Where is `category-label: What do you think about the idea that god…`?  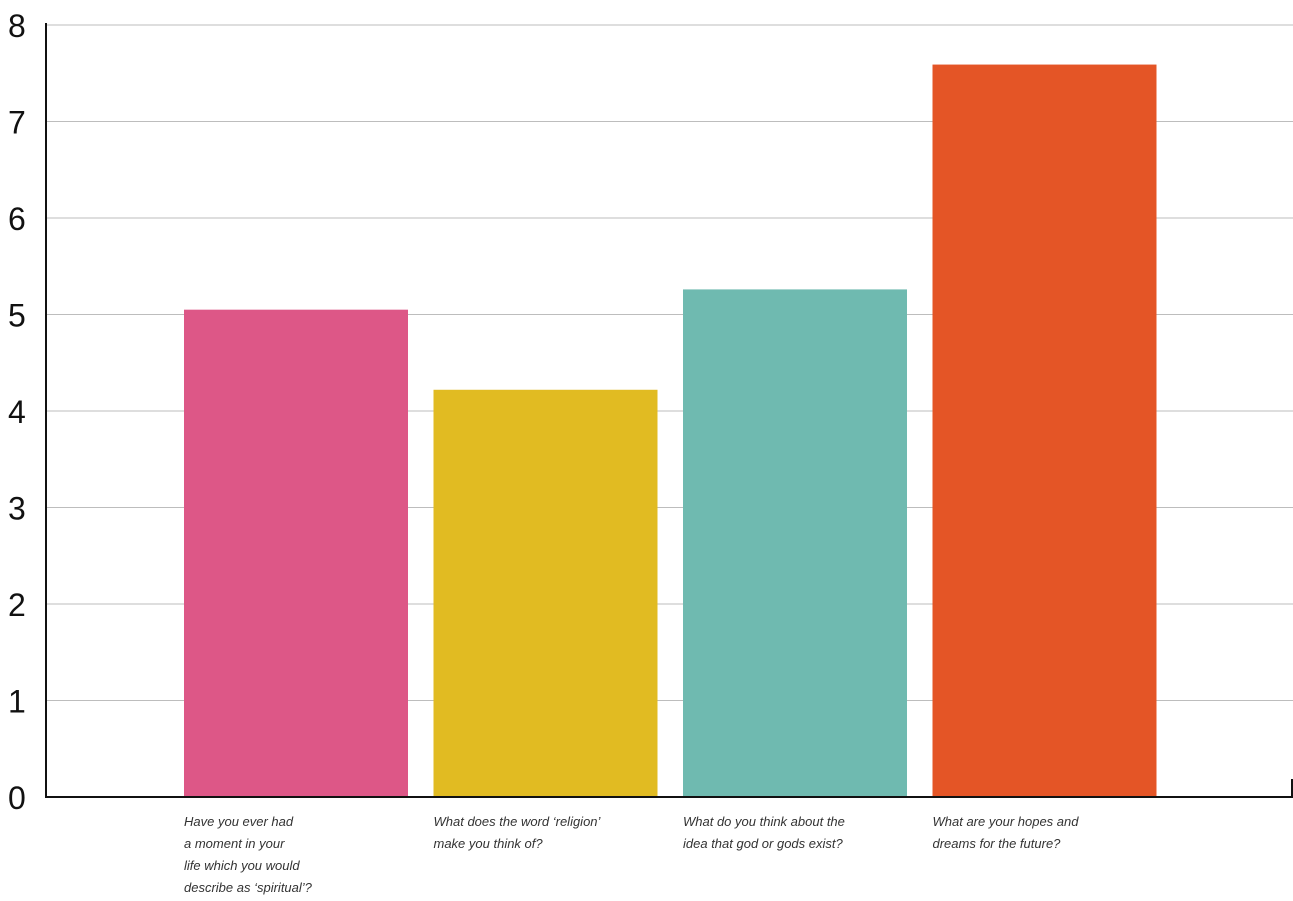
category-label: What do you think about the idea that god… is located at coordinates (764, 832).